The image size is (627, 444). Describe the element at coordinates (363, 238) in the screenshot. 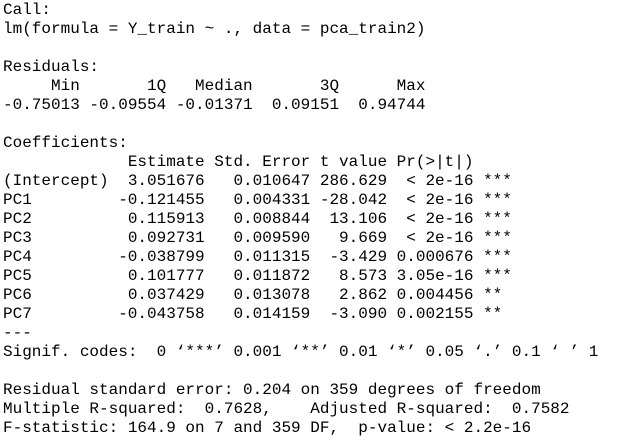

I see `coef-cell: 9.669` at that location.